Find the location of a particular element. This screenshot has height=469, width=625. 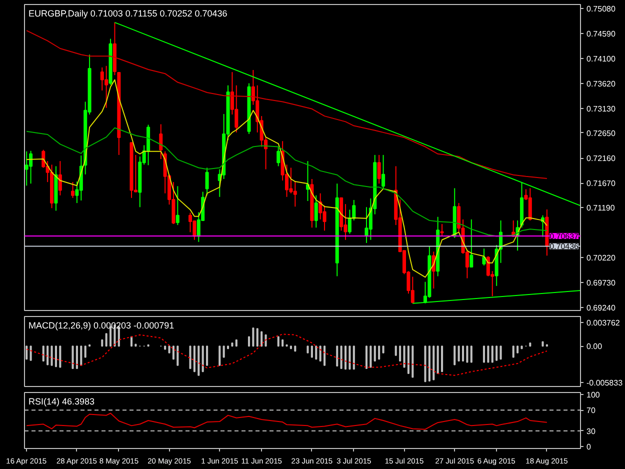

y-tick-label: 0.70220 is located at coordinates (601, 257).